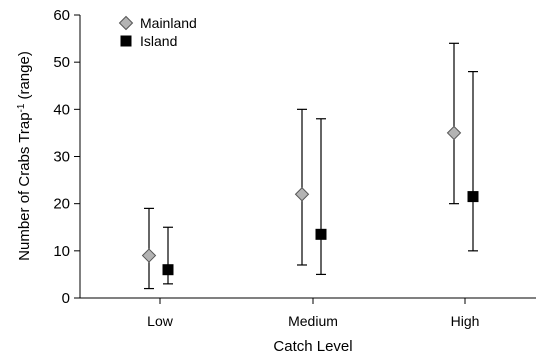 Image resolution: width=542 pixels, height=357 pixels. I want to click on legend-mainland-label: Mainland, so click(168, 23).